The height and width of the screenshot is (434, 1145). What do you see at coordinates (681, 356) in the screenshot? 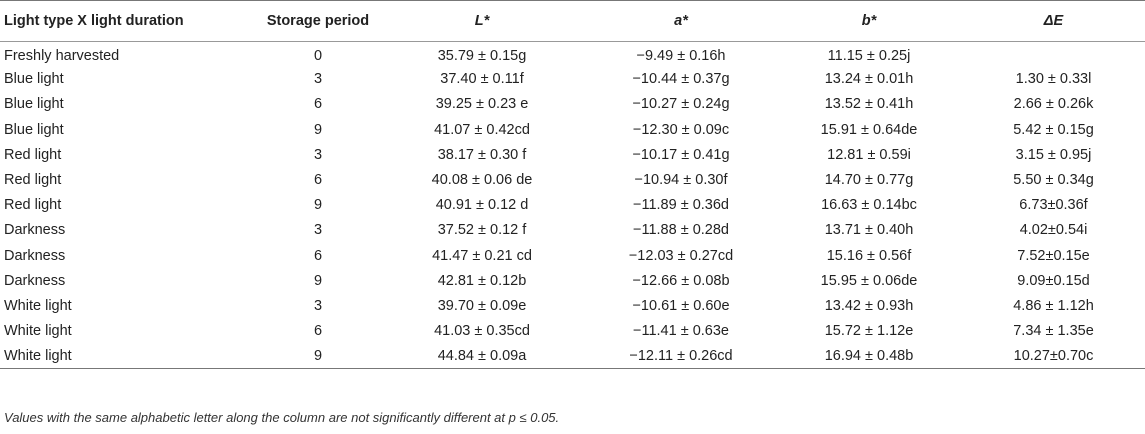
I see `cell-a-star: −12.11 ± 0.26cd` at bounding box center [681, 356].